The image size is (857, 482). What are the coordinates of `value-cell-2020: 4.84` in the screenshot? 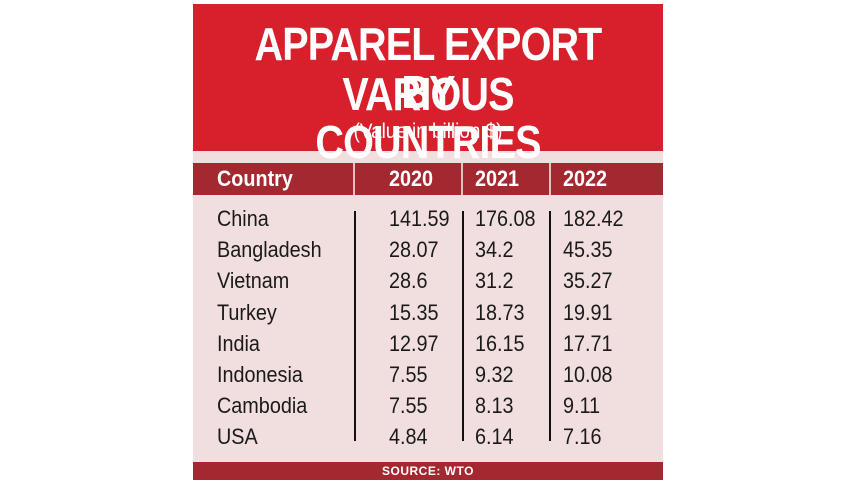 It's located at (408, 437).